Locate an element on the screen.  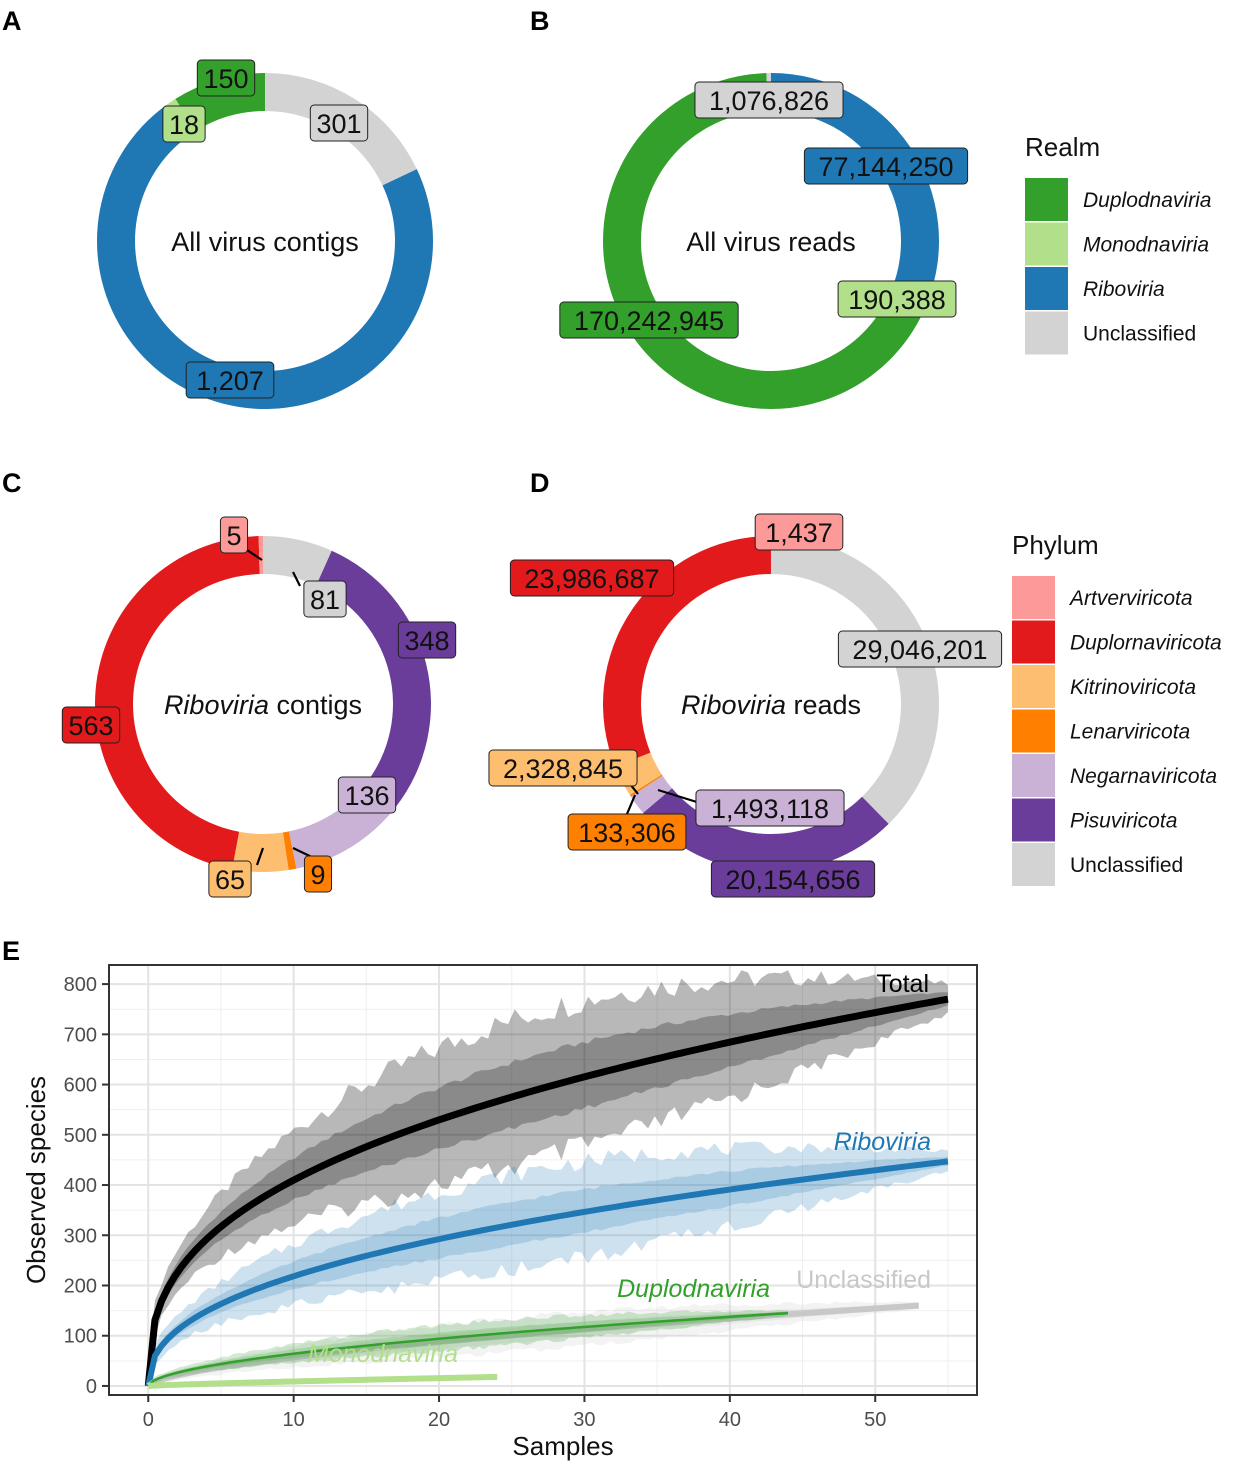
data-label-duplornaviricota-text: 23,986,687 is located at coordinates (591, 579).